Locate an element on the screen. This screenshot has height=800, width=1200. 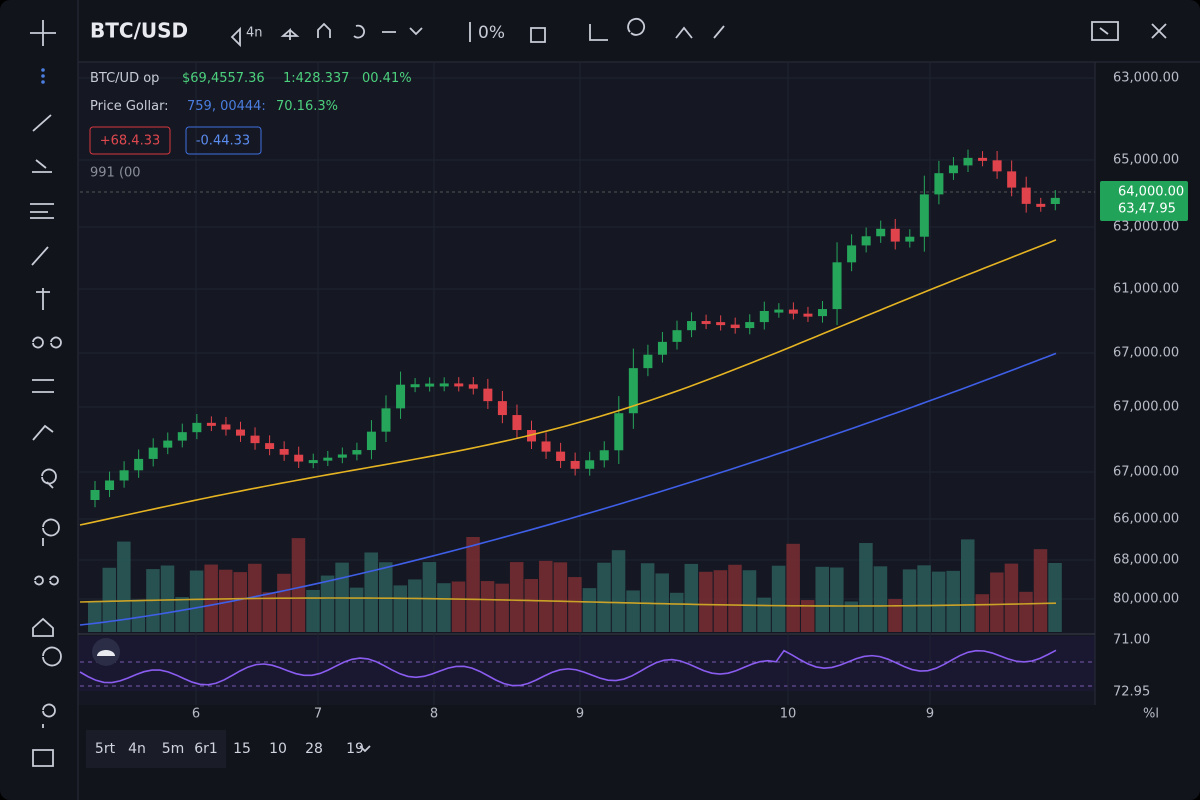
timeframe-button: 4n is located at coordinates (137, 749).